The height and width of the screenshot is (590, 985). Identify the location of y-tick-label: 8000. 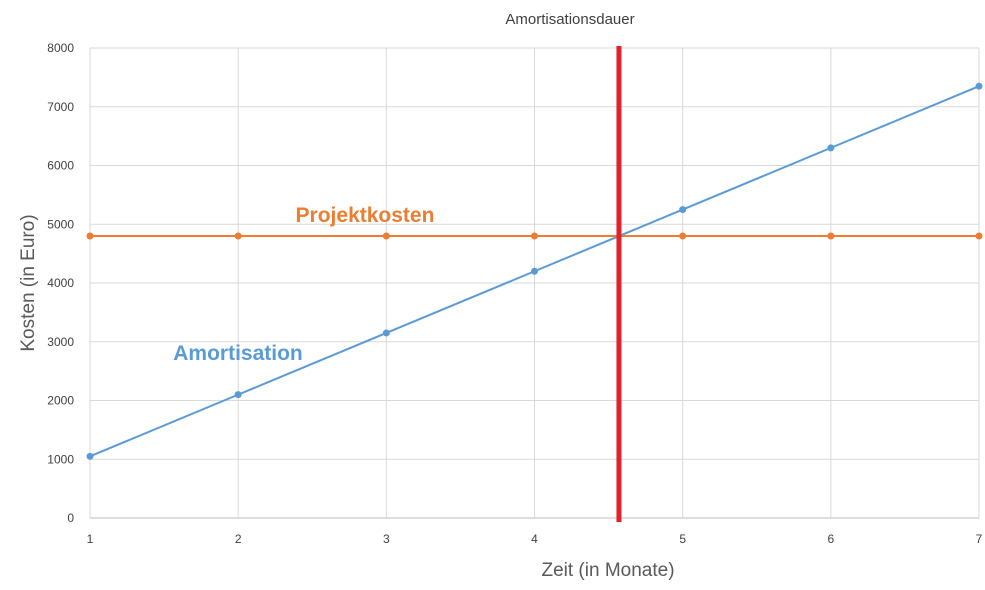
(60, 48).